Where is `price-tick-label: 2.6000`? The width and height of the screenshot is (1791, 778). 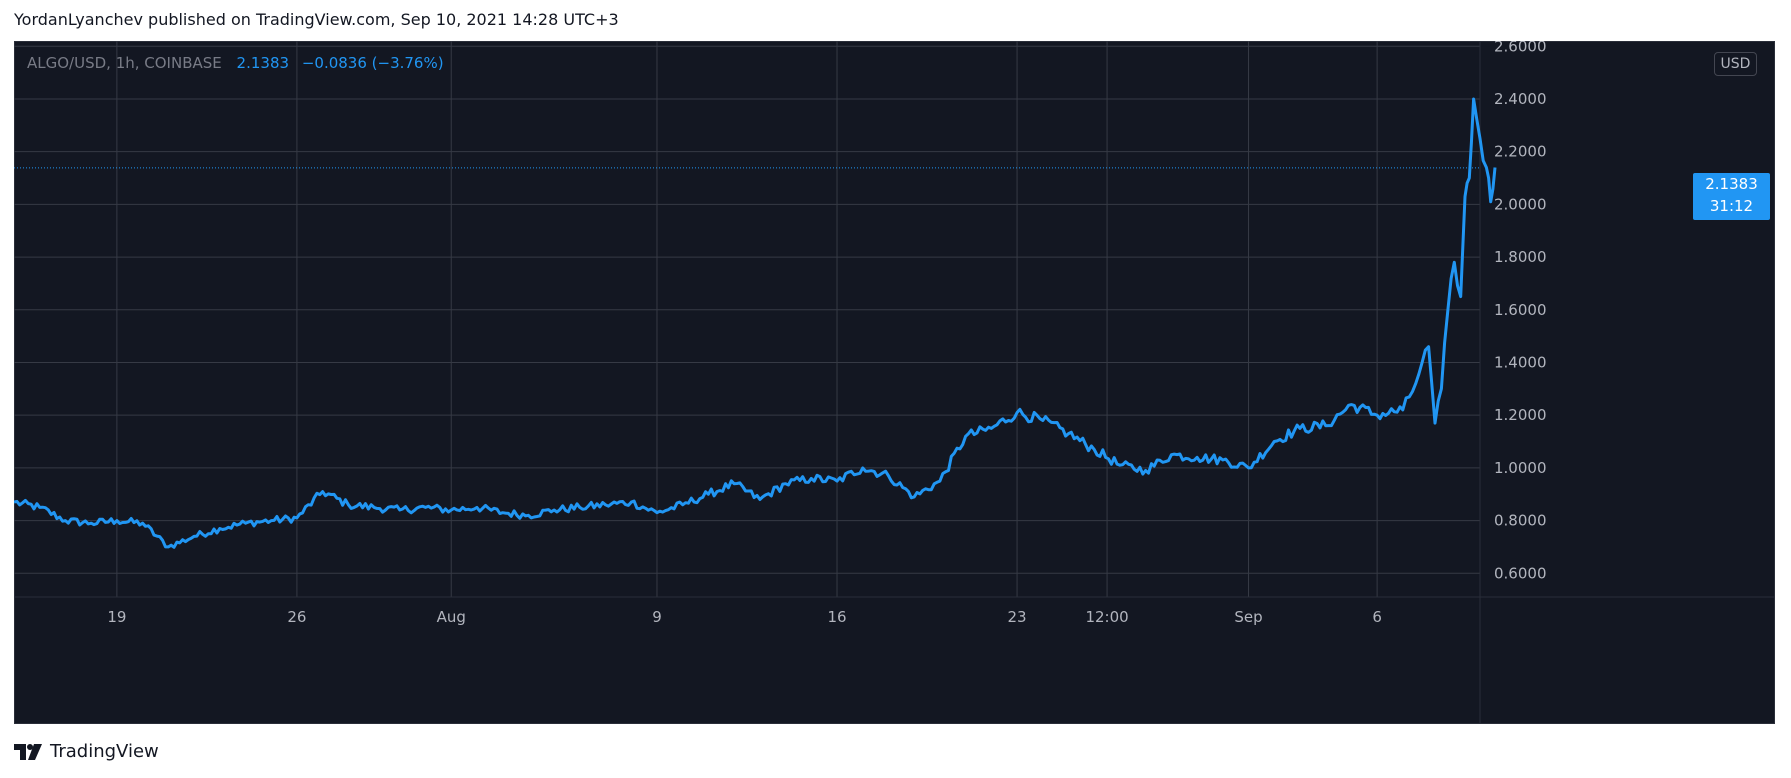 price-tick-label: 2.6000 is located at coordinates (1520, 48).